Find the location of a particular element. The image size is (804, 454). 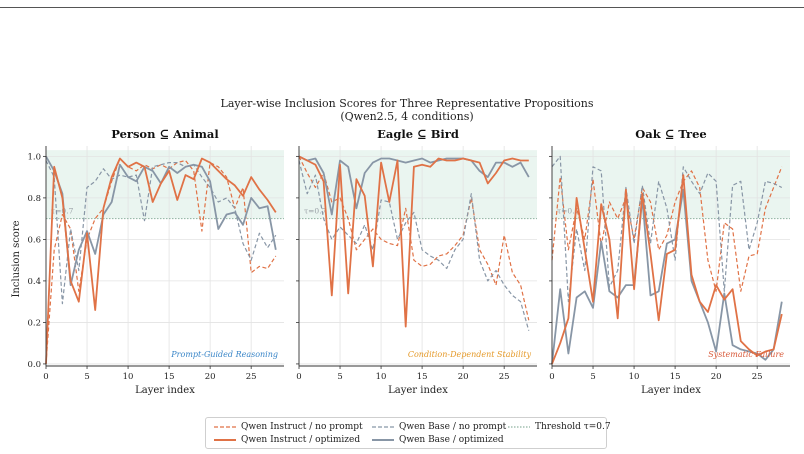

legend-item-base-opt: Qwen Base / optimized is located at coordinates (438, 439).